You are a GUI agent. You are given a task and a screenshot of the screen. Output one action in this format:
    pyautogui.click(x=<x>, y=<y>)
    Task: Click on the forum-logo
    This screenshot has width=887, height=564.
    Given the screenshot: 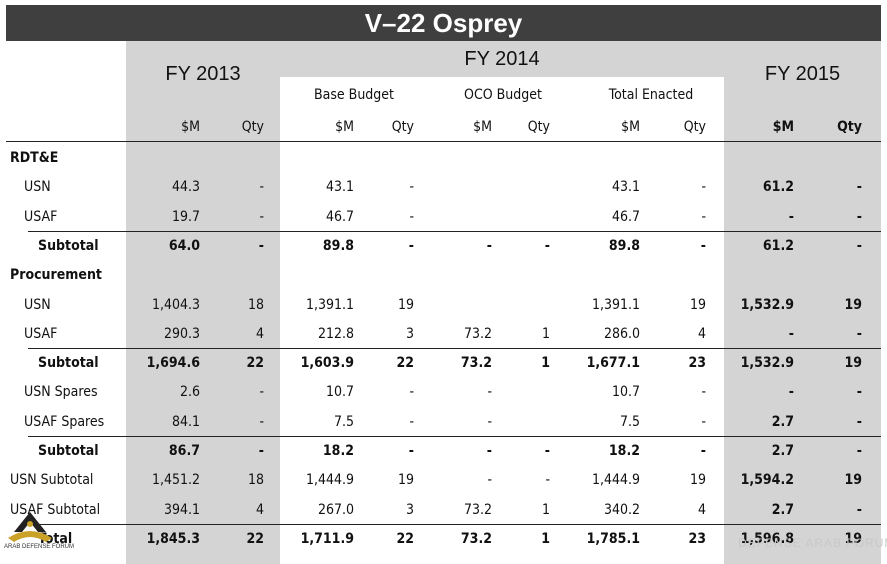 What is the action you would take?
    pyautogui.click(x=30, y=527)
    